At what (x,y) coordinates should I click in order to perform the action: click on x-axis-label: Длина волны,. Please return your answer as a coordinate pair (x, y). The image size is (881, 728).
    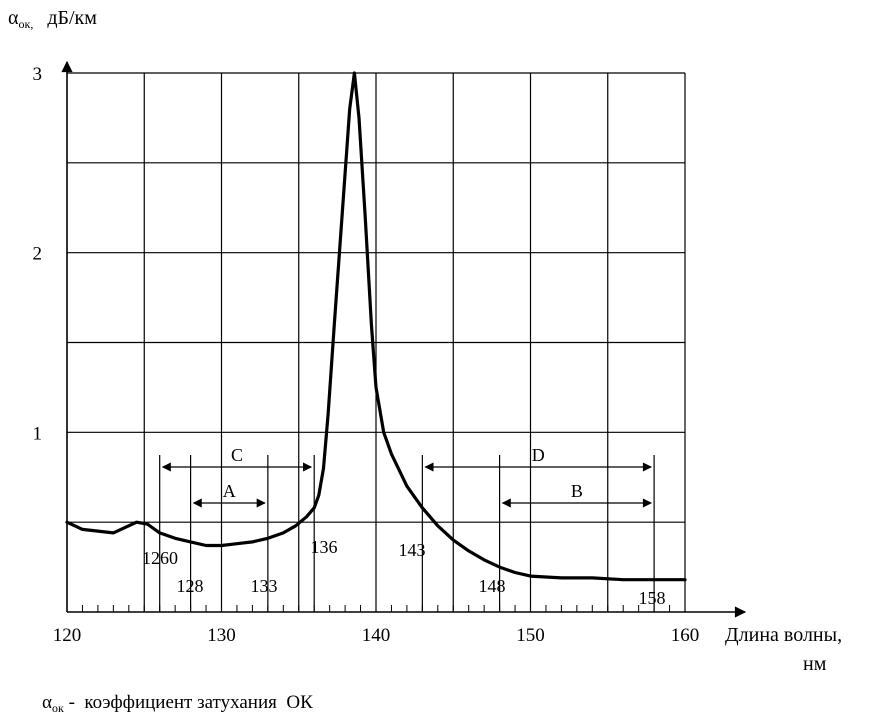
    Looking at the image, I should click on (783, 635).